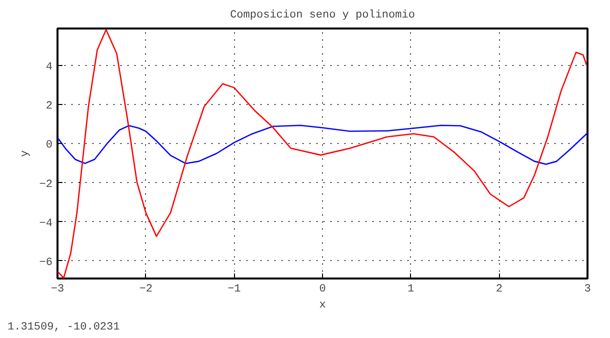 Image resolution: width=610 pixels, height=338 pixels. Describe the element at coordinates (57, 290) in the screenshot. I see `x-tick-label: −3` at that location.